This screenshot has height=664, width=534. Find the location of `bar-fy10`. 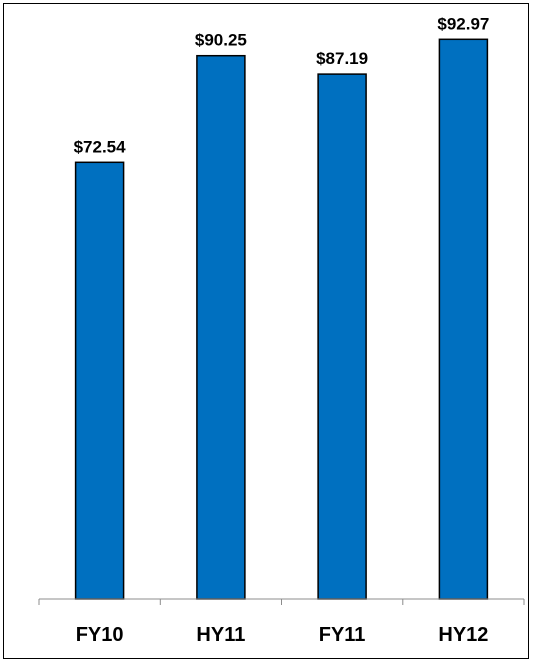

bar-fy10 is located at coordinates (99, 380).